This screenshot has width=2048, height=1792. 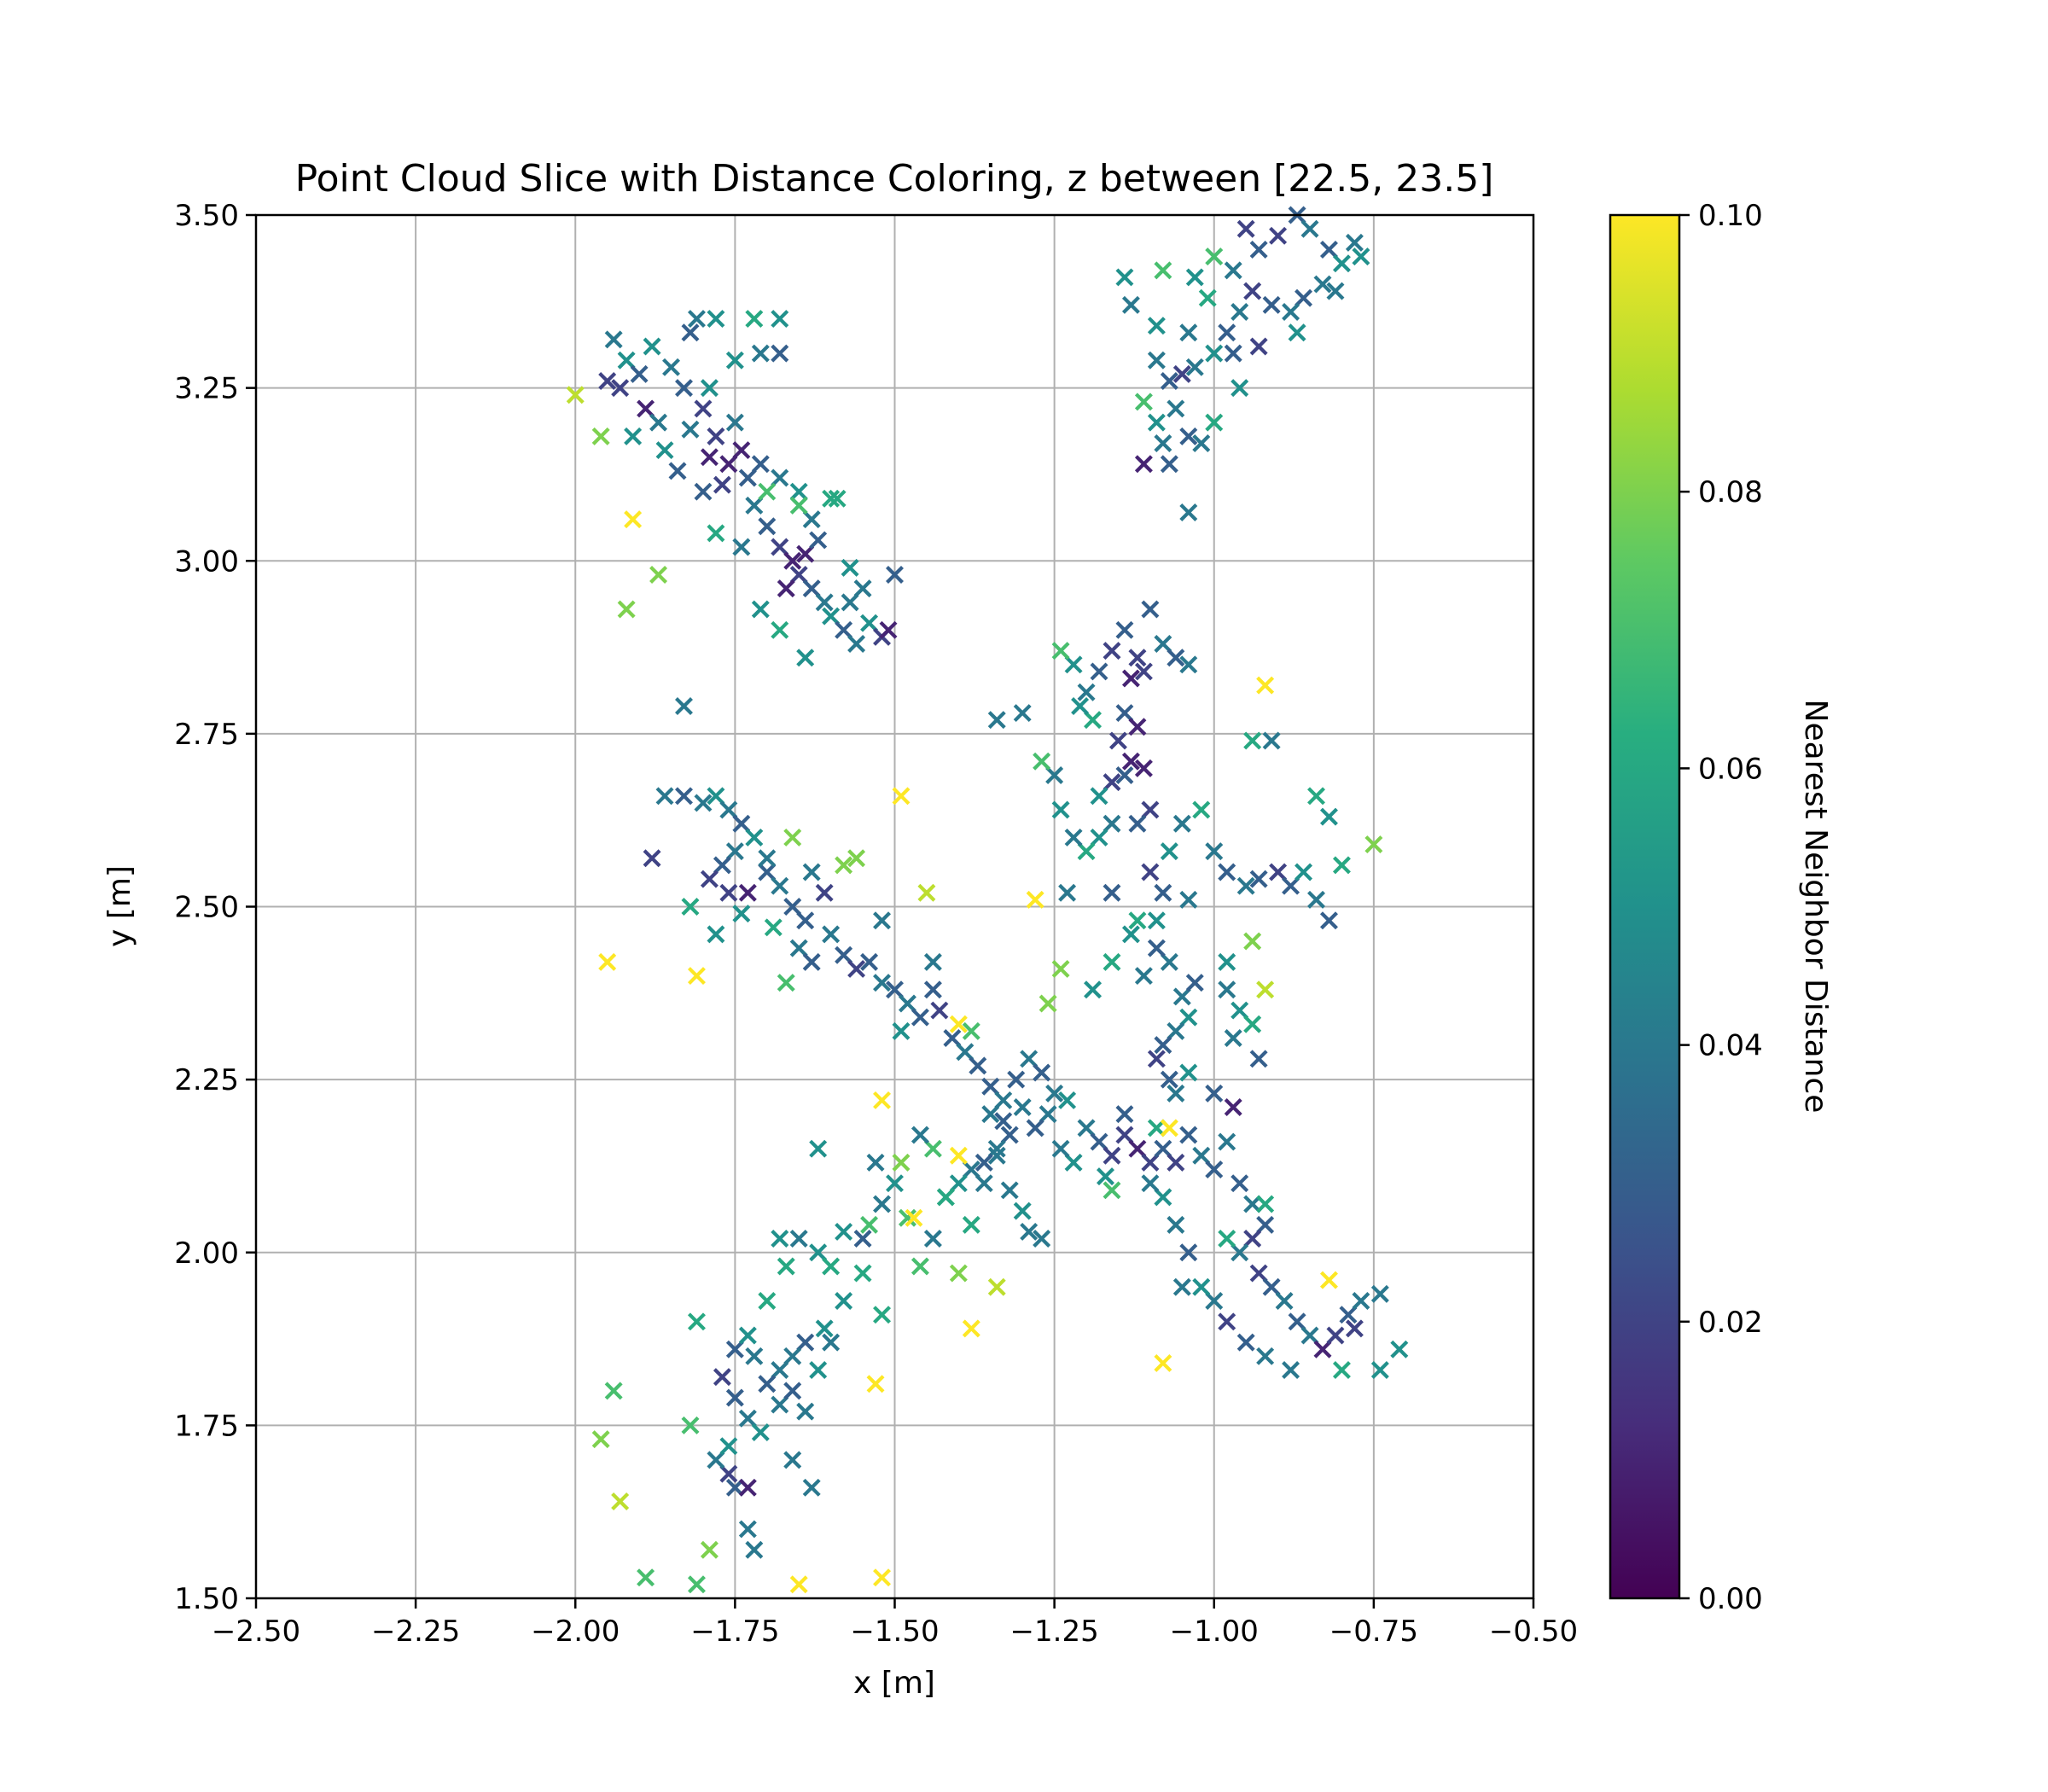 What do you see at coordinates (206, 1253) in the screenshot?
I see `y-tick-label: 2.00` at bounding box center [206, 1253].